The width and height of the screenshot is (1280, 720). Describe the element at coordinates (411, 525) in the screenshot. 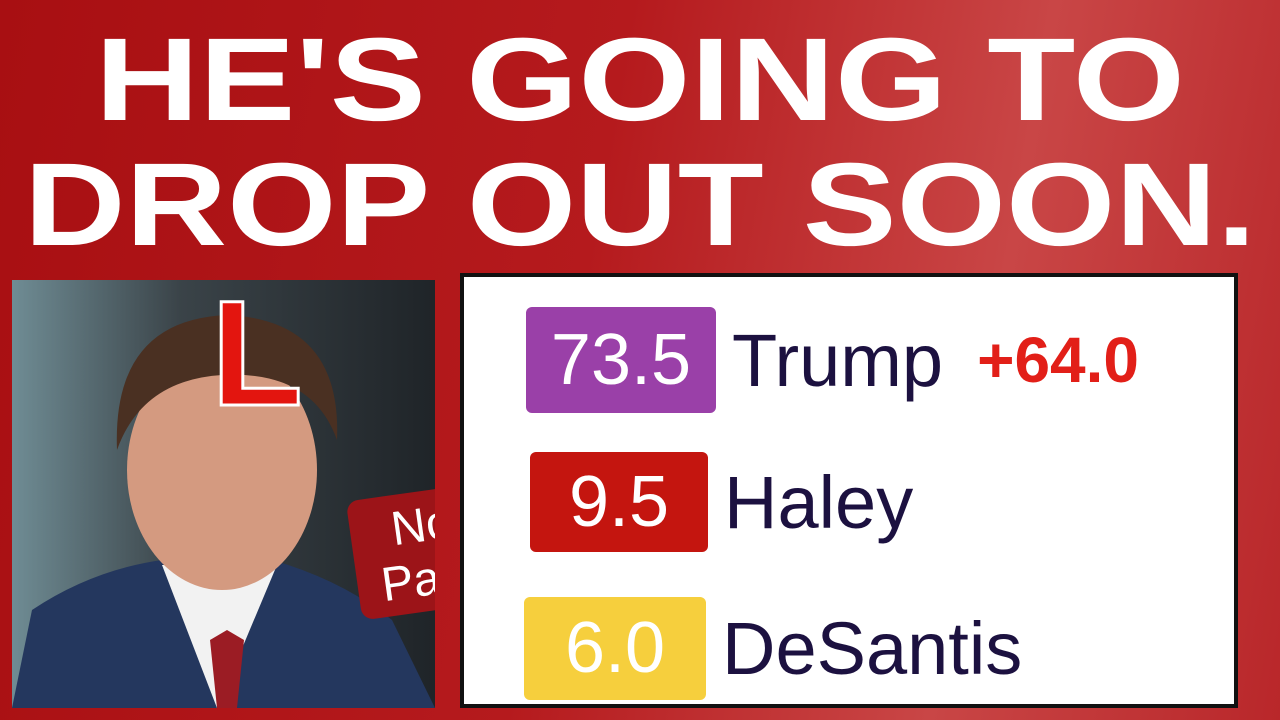

I see `caption: No` at that location.